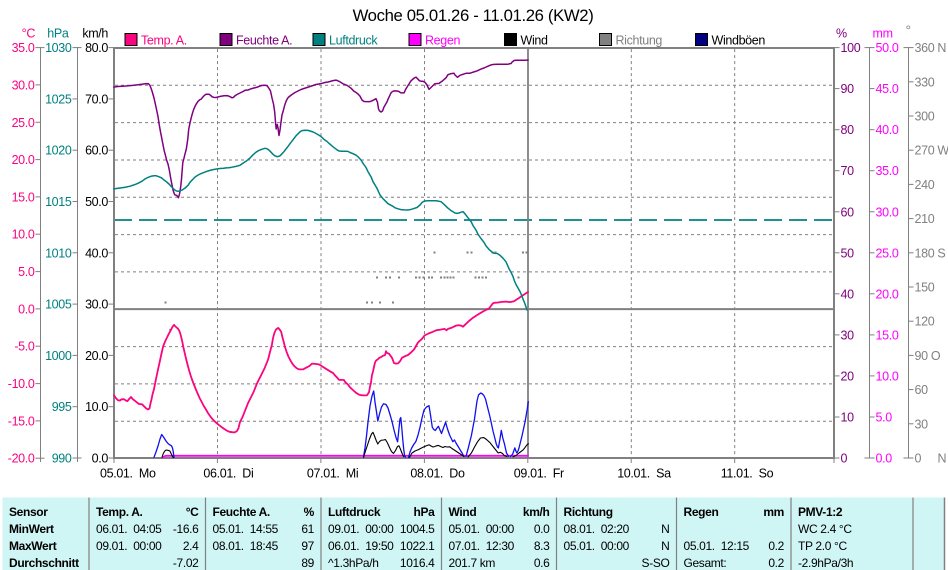  What do you see at coordinates (739, 41) in the screenshot?
I see `svg-text: Windböen` at bounding box center [739, 41].